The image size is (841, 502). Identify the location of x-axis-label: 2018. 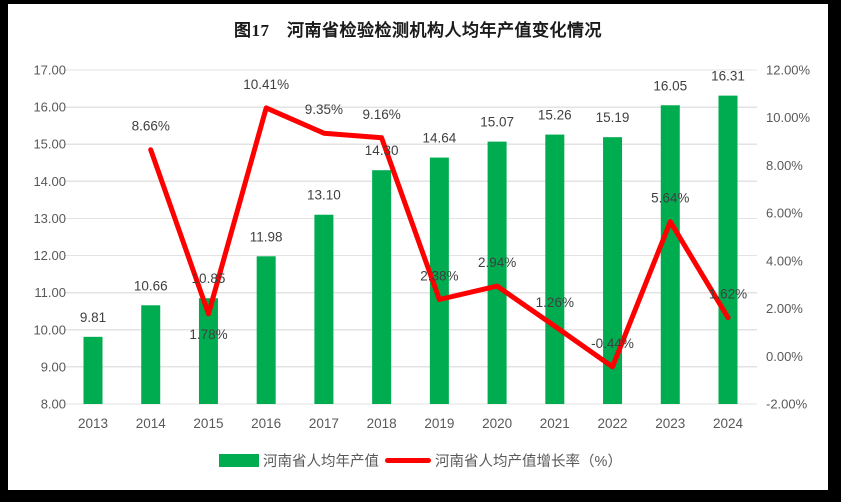
(382, 423).